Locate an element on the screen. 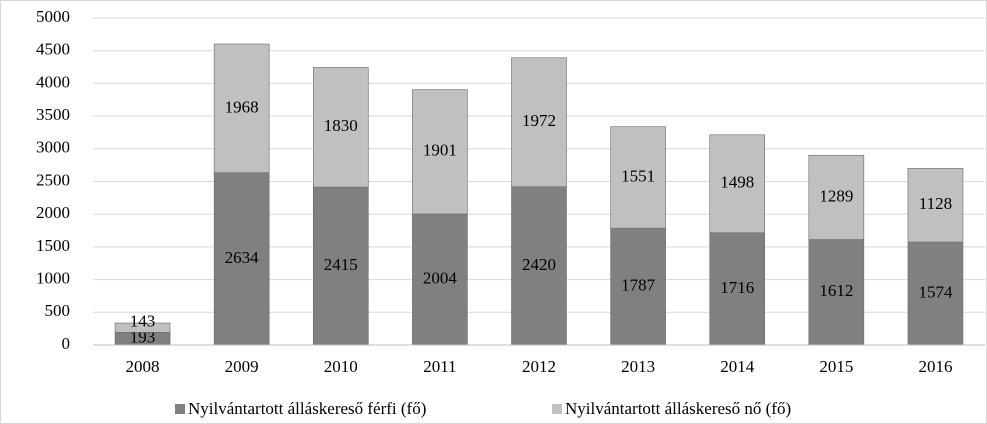 The image size is (987, 424). x-tick-label: 2009 is located at coordinates (242, 366).